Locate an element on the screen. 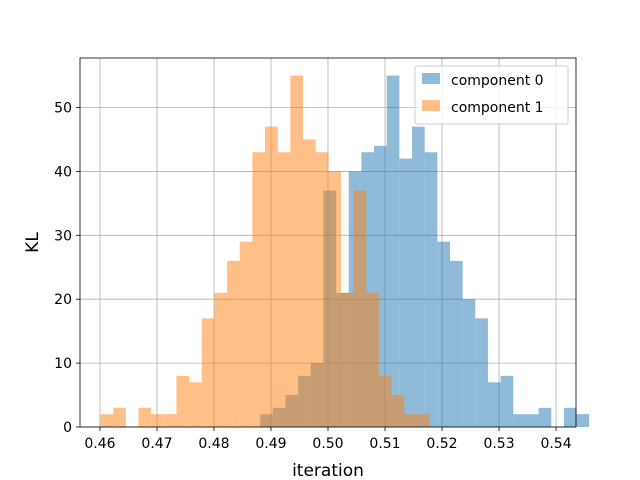 Image resolution: width=640 pixels, height=480 pixels. x-tick-label: 0.53 is located at coordinates (498, 444).